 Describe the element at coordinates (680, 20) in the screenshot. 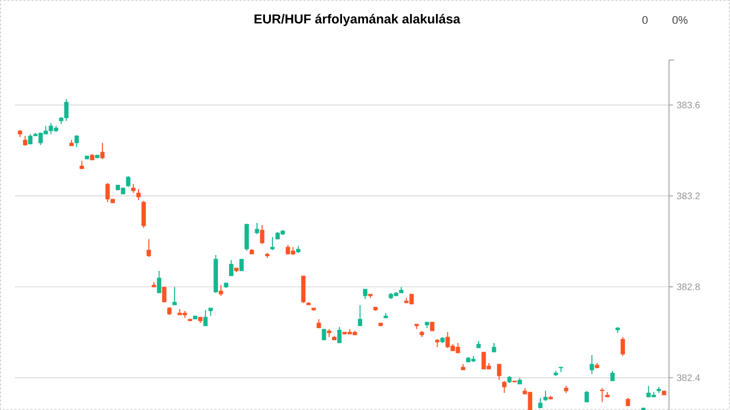

I see `text: 0%` at that location.